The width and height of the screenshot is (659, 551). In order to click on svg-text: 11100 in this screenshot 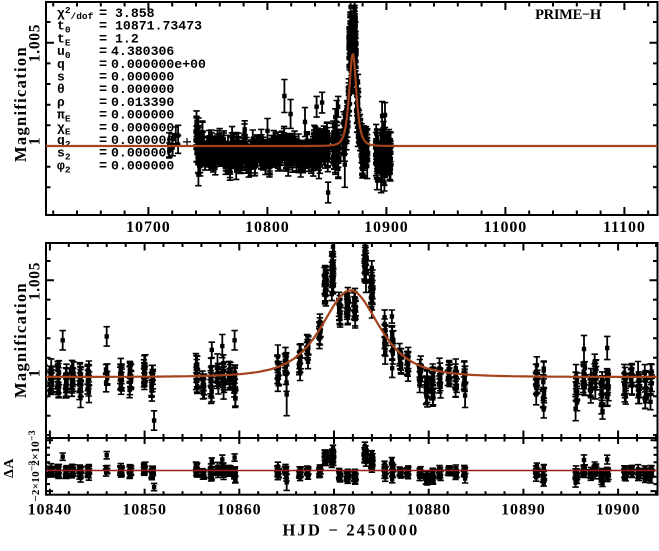, I will do `click(624, 227)`.